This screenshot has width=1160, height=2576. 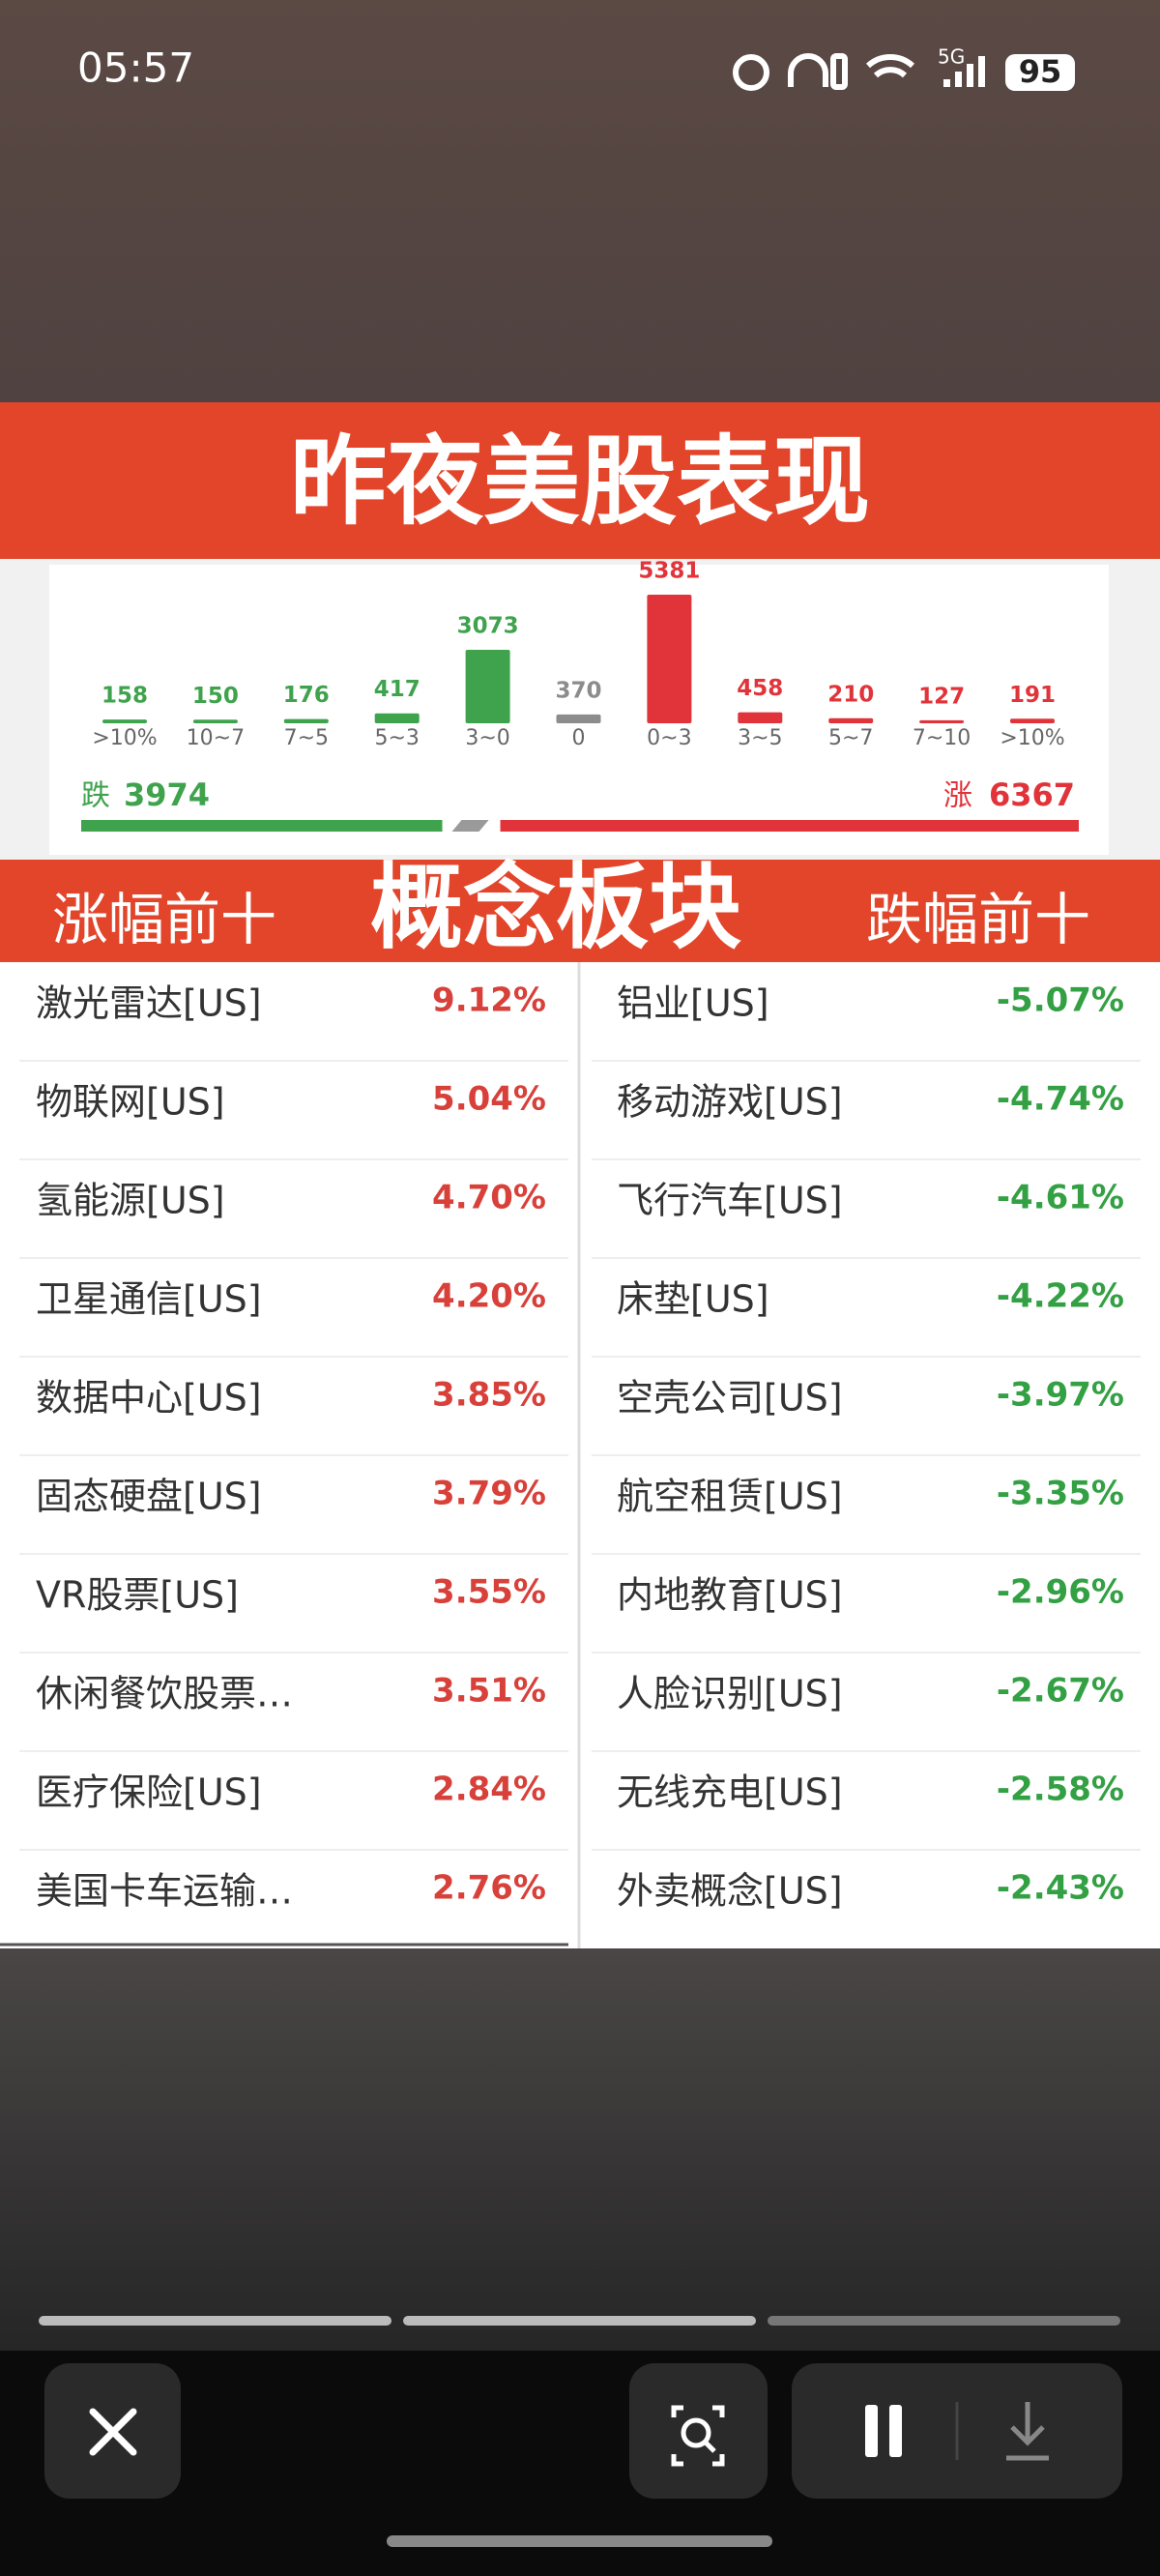 What do you see at coordinates (130, 1102) in the screenshot?
I see `concept-name: 物联网[US]` at bounding box center [130, 1102].